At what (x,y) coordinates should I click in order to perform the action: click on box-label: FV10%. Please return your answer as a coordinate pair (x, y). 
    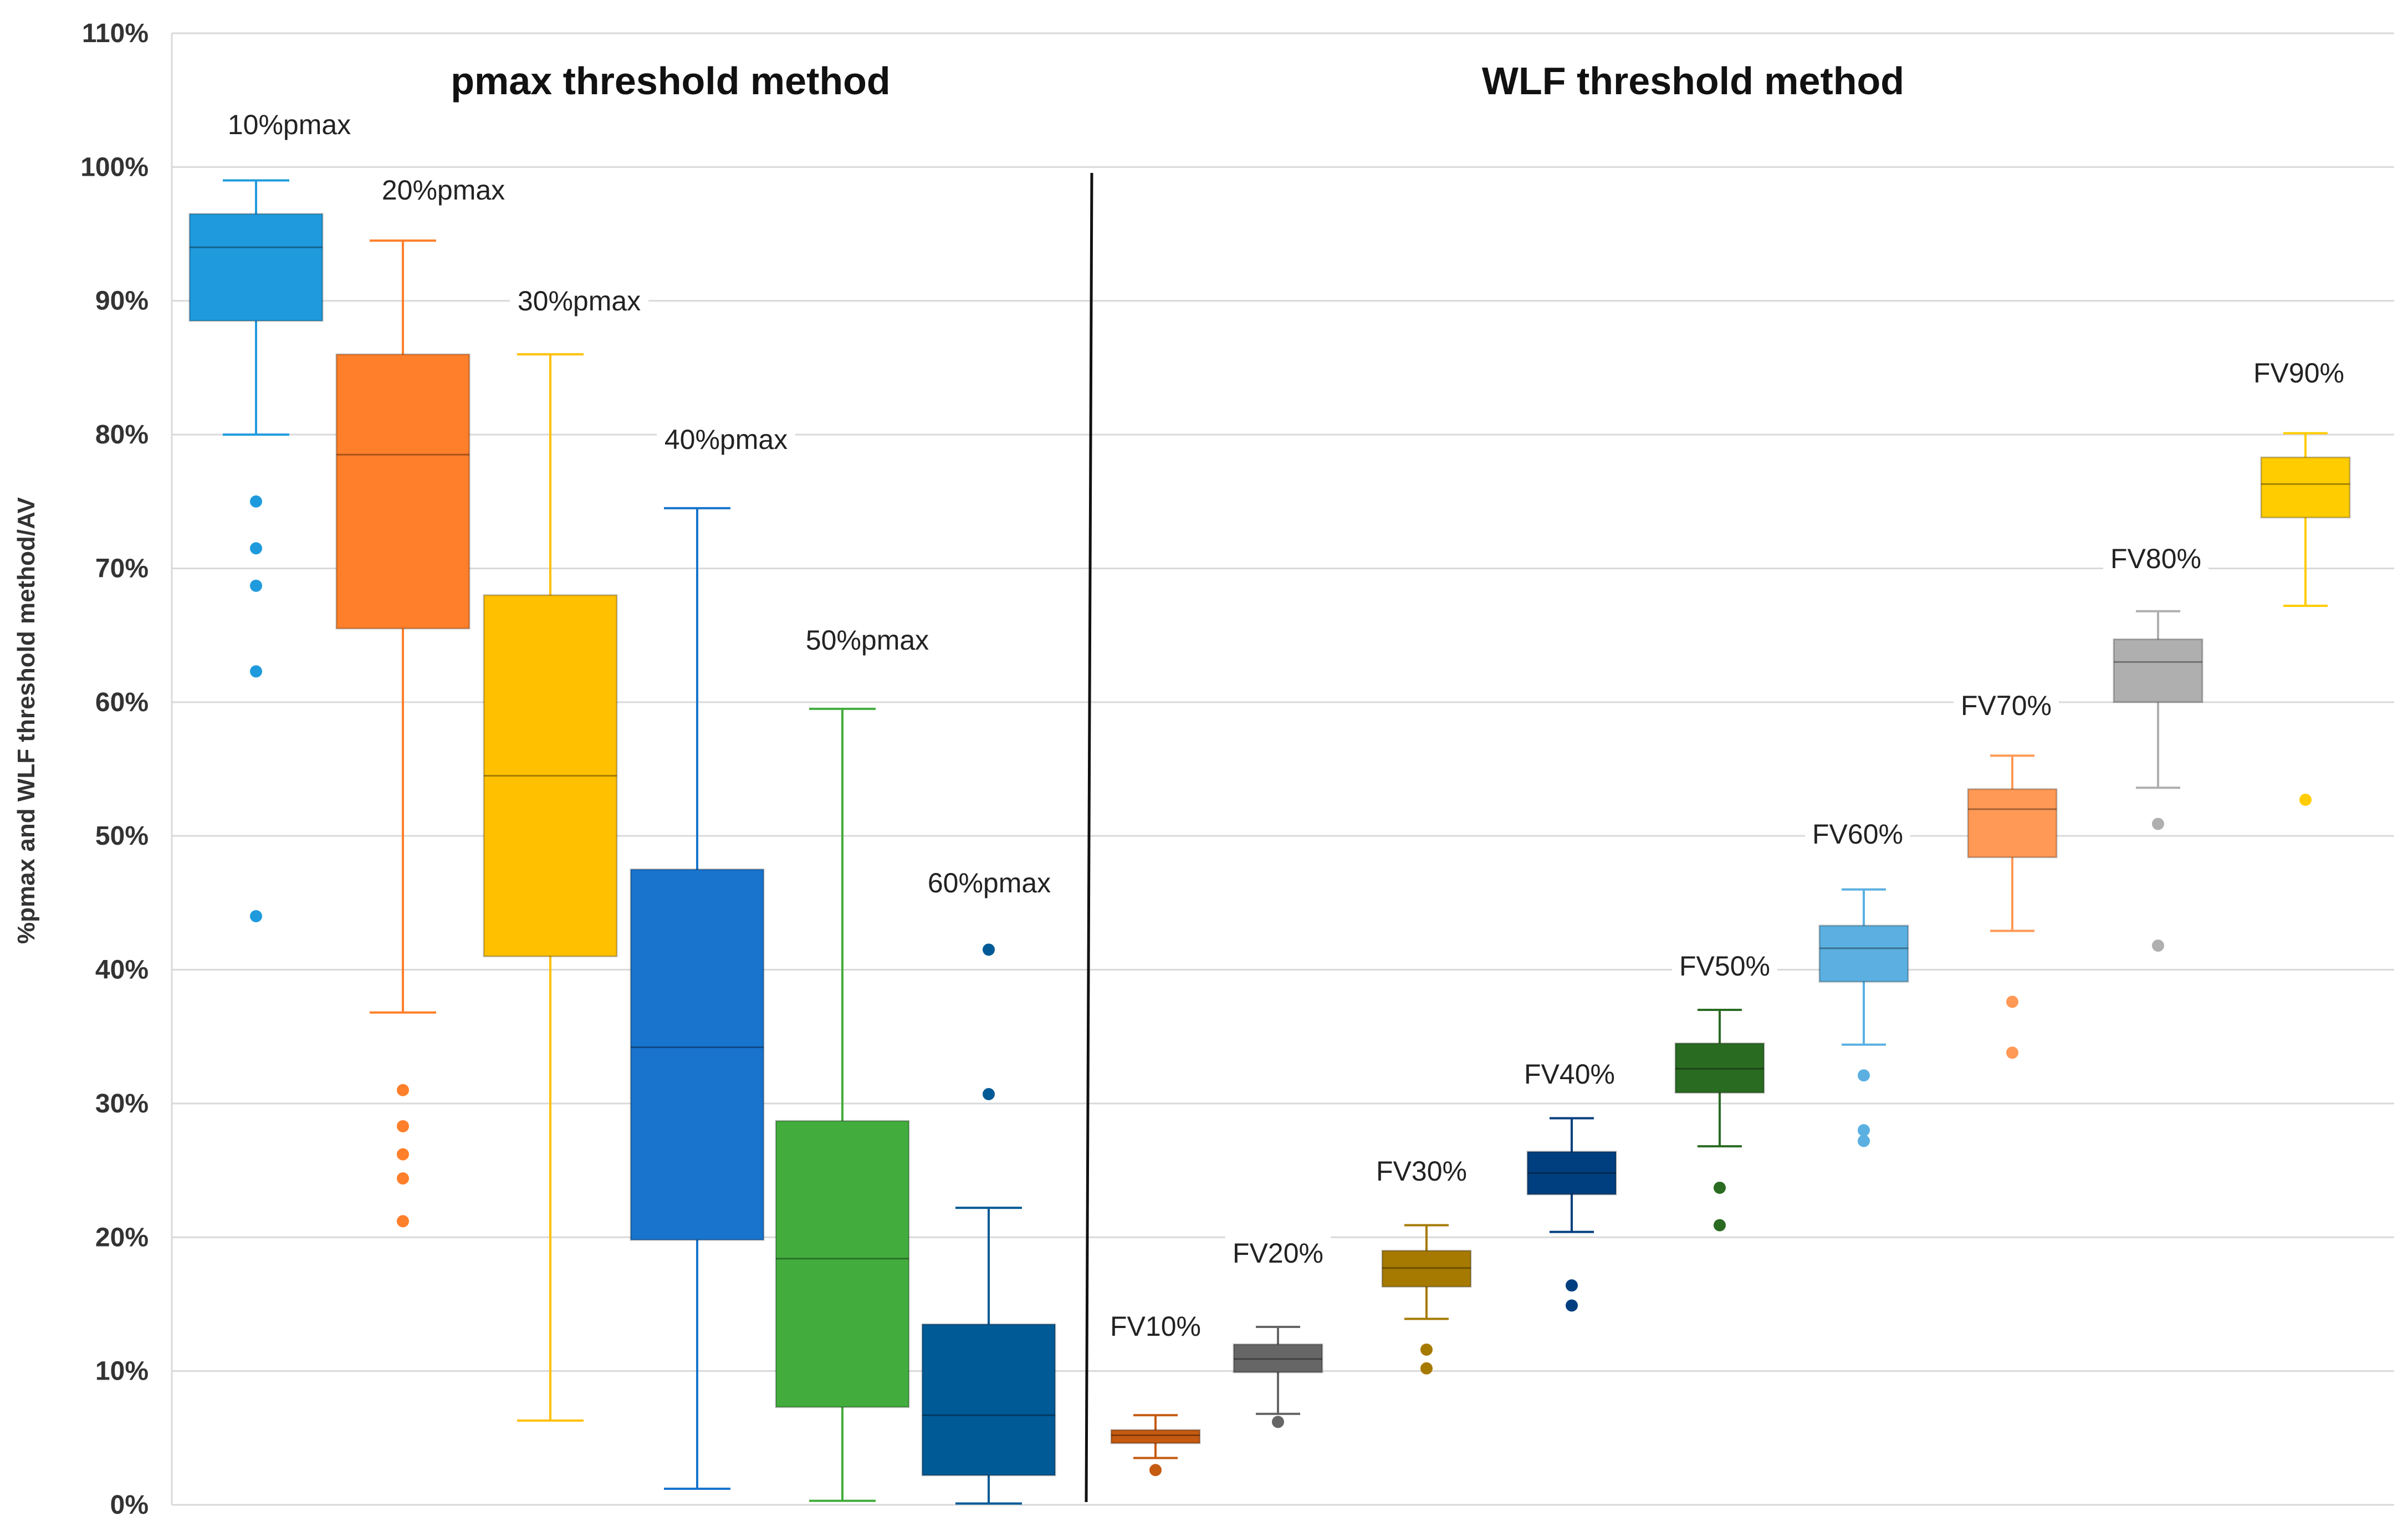
    Looking at the image, I should click on (1155, 1327).